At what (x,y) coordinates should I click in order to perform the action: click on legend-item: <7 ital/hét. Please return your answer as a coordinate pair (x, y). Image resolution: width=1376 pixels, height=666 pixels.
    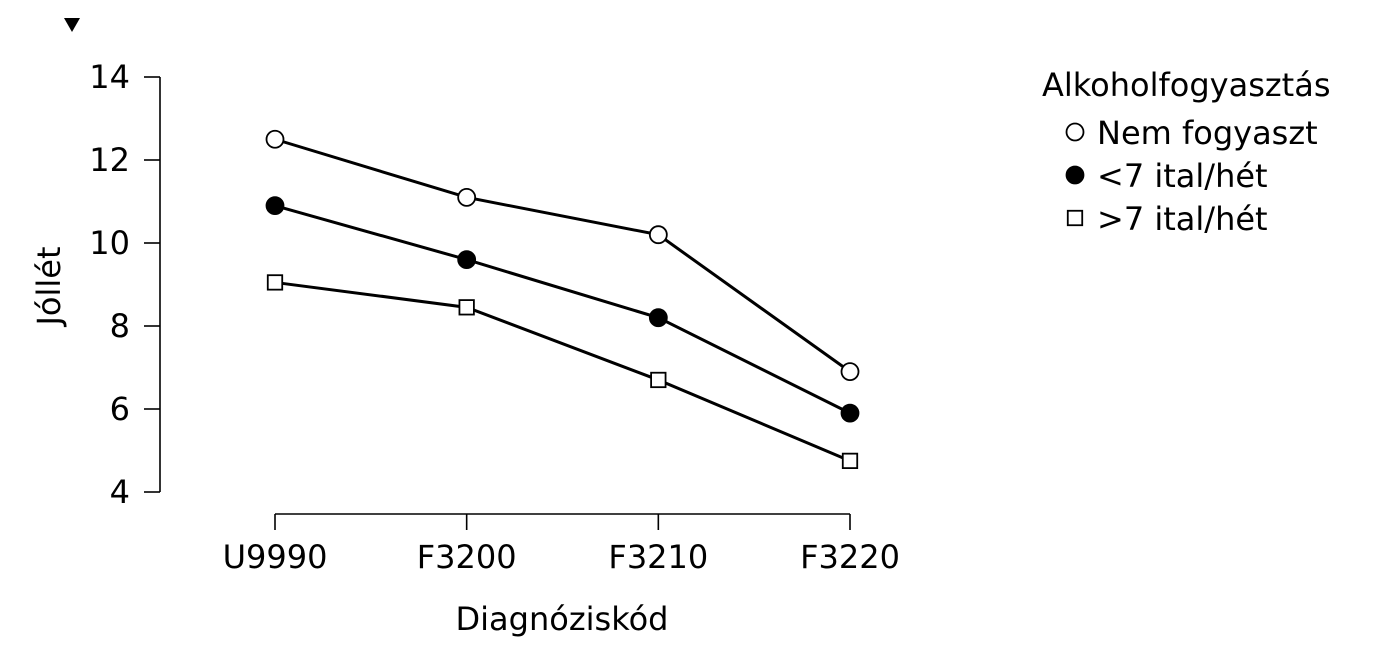
    Looking at the image, I should click on (1166, 176).